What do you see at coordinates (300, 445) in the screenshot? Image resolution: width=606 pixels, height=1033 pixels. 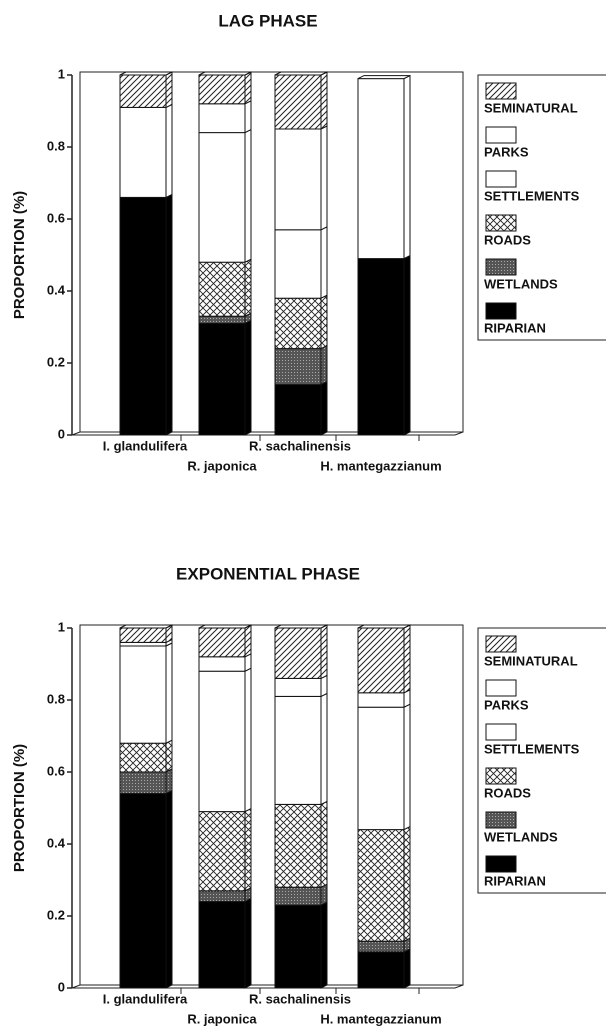 I see `x-tick-label: R. sachalinensis` at bounding box center [300, 445].